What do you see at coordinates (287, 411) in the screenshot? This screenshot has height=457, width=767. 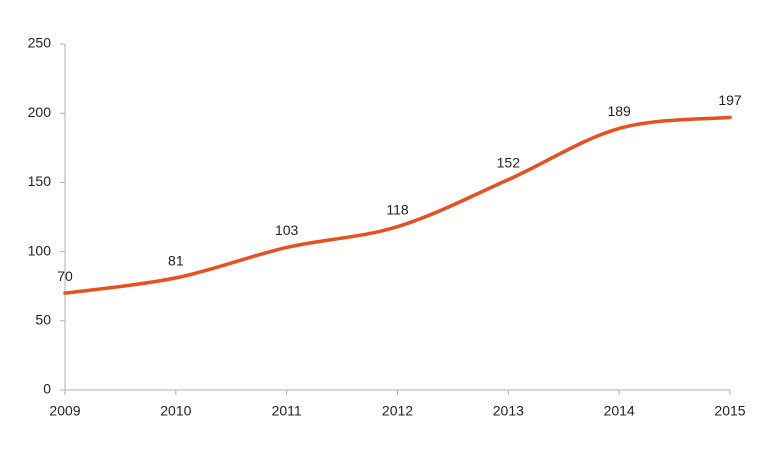 I see `x-tick-label: 2011` at bounding box center [287, 411].